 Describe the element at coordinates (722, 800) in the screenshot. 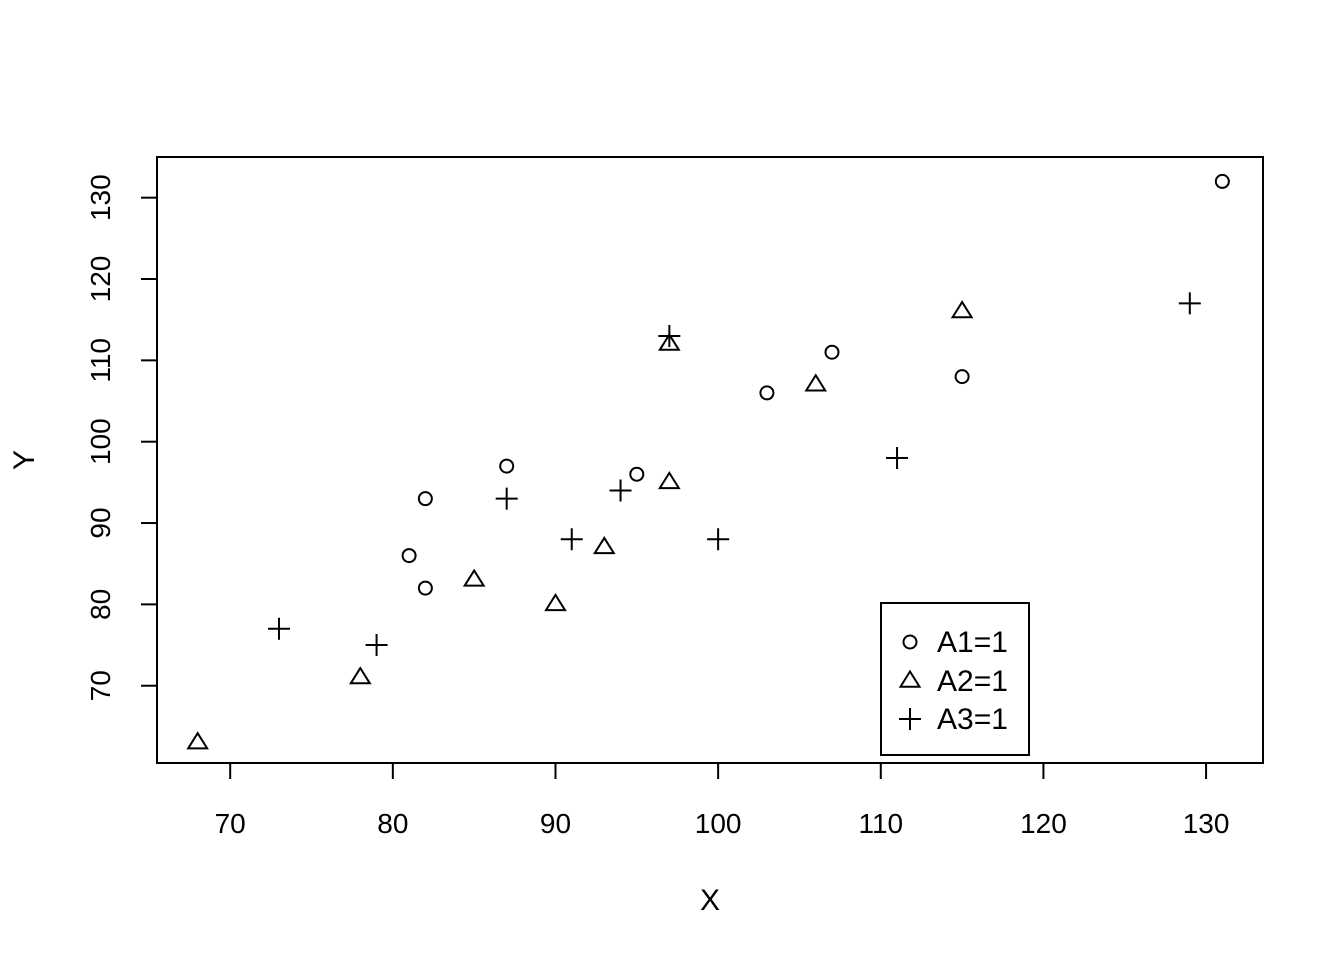

I see `x-axis: 70 80 90 100 110 120 130` at that location.